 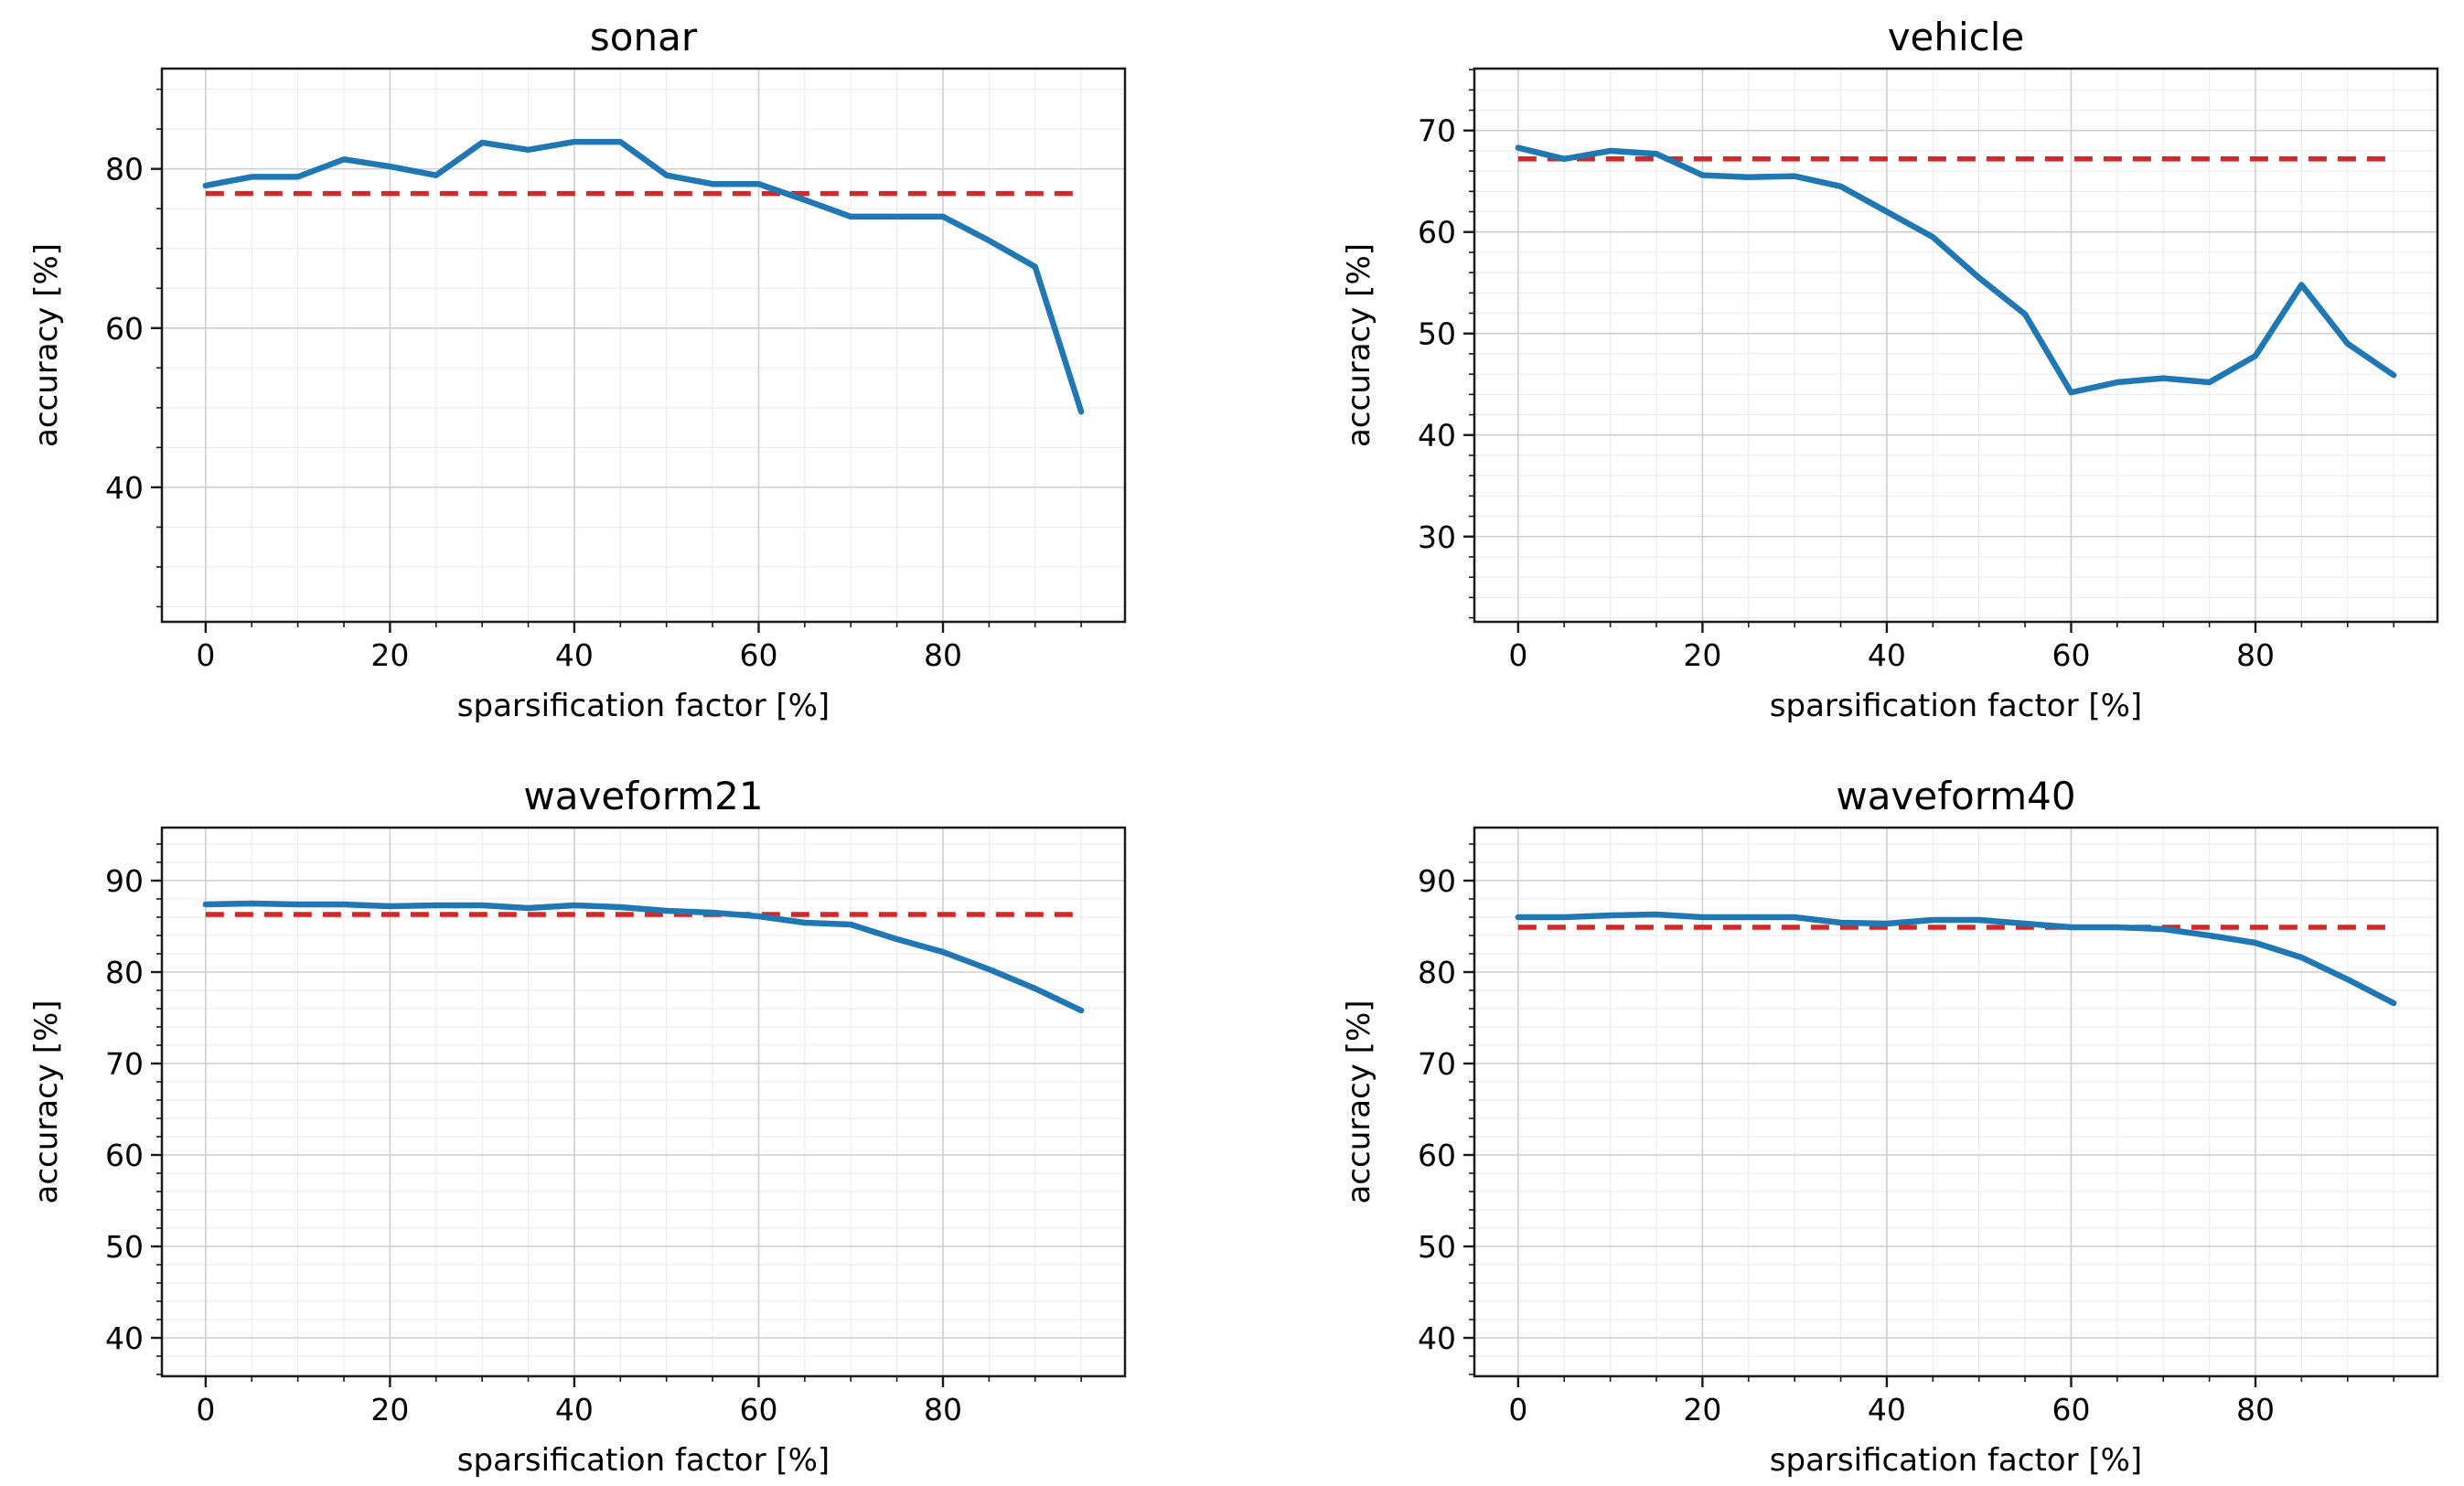 What do you see at coordinates (1957, 37) in the screenshot?
I see `chart-title: vehicle` at bounding box center [1957, 37].